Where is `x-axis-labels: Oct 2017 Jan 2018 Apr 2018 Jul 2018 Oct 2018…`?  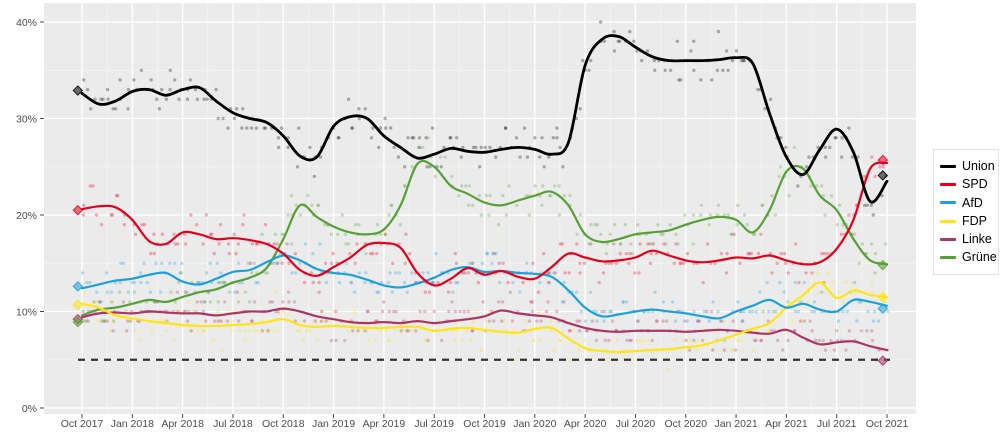 x-axis-labels: Oct 2017 Jan 2018 Apr 2018 Jul 2018 Oct 2018… is located at coordinates (485, 424).